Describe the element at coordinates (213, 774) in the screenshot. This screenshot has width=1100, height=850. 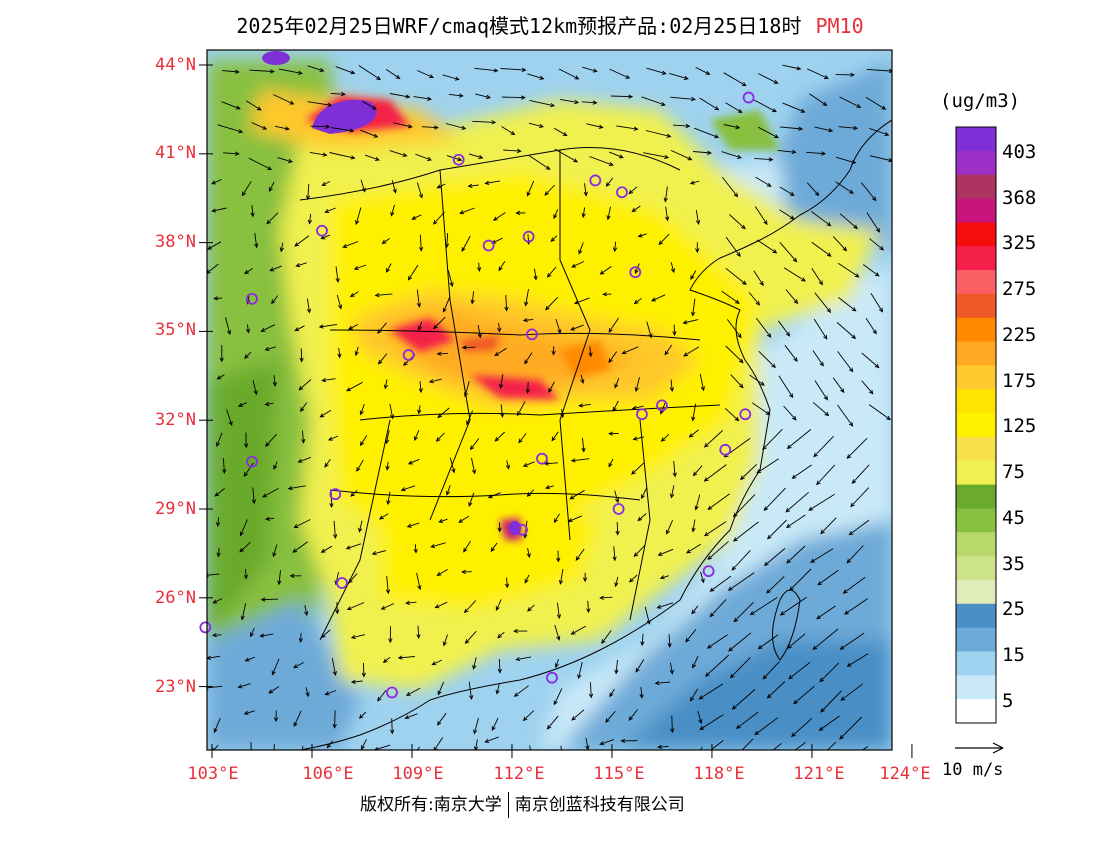
I see `lon-label-103: 103°E` at that location.